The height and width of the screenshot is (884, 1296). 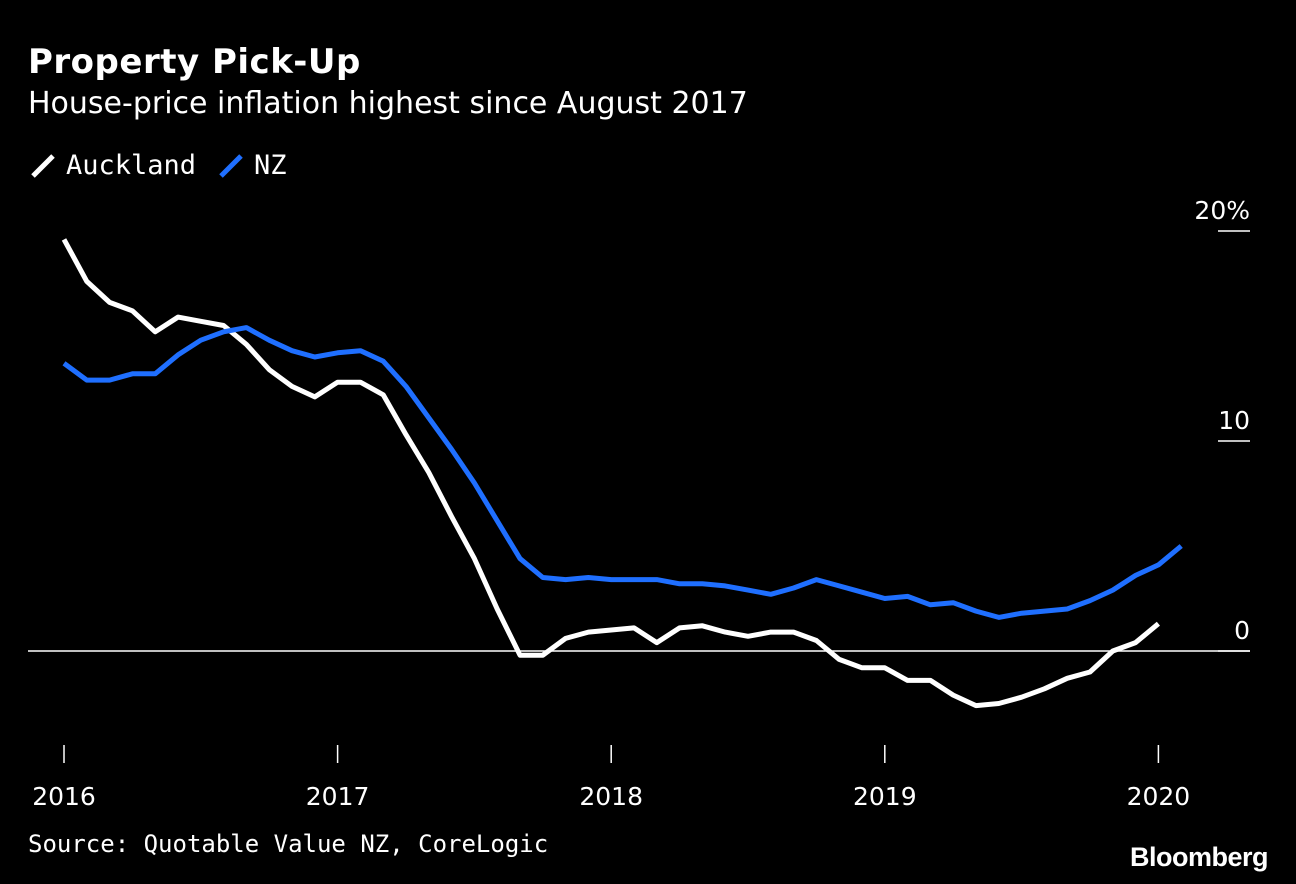 I want to click on x-tick-label: 2020, so click(x=1159, y=796).